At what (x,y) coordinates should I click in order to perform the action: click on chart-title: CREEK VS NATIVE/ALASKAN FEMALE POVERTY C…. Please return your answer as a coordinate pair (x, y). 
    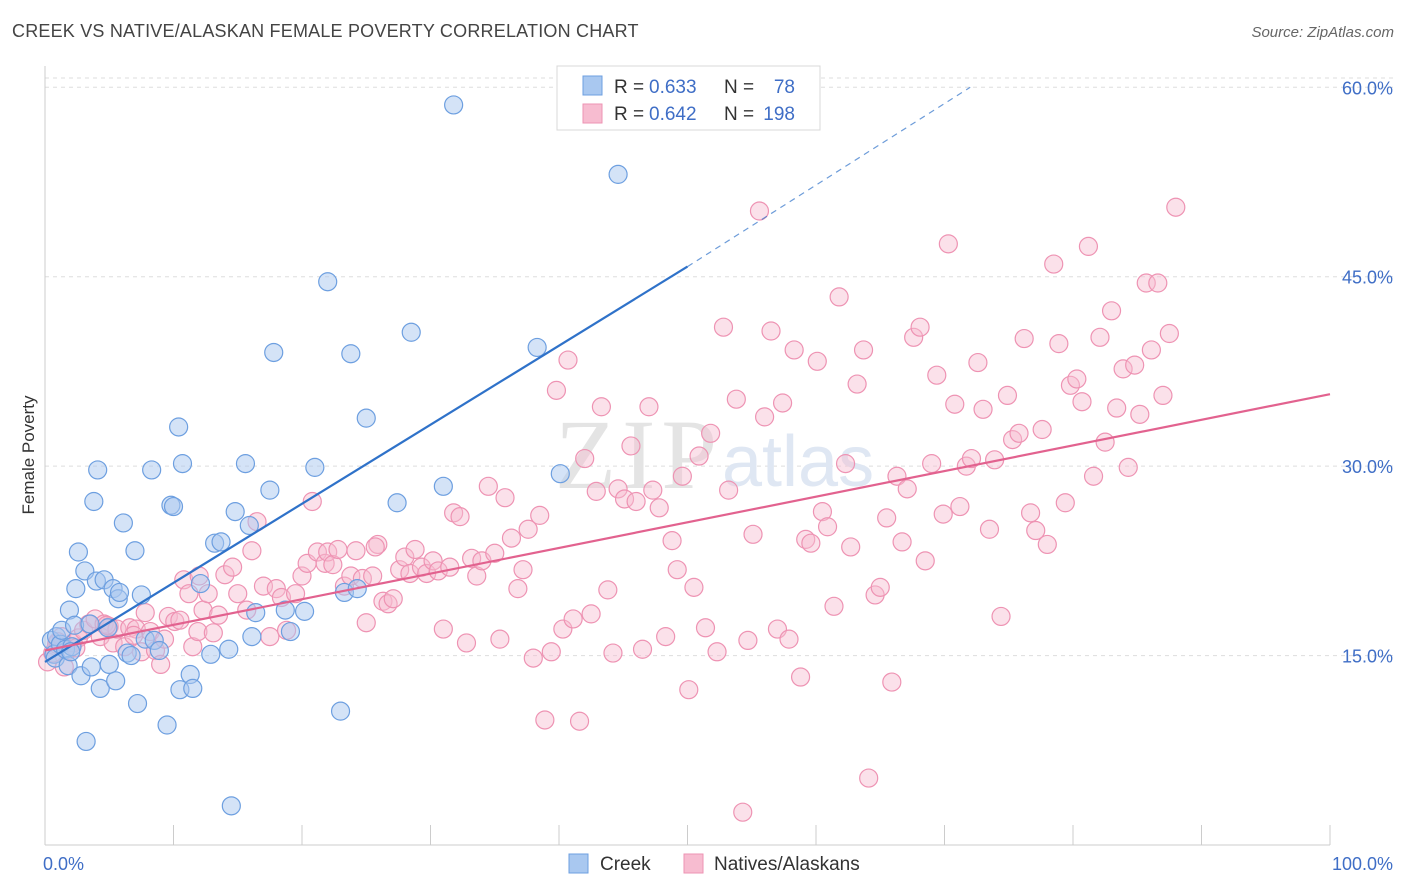
    Looking at the image, I should click on (325, 31).